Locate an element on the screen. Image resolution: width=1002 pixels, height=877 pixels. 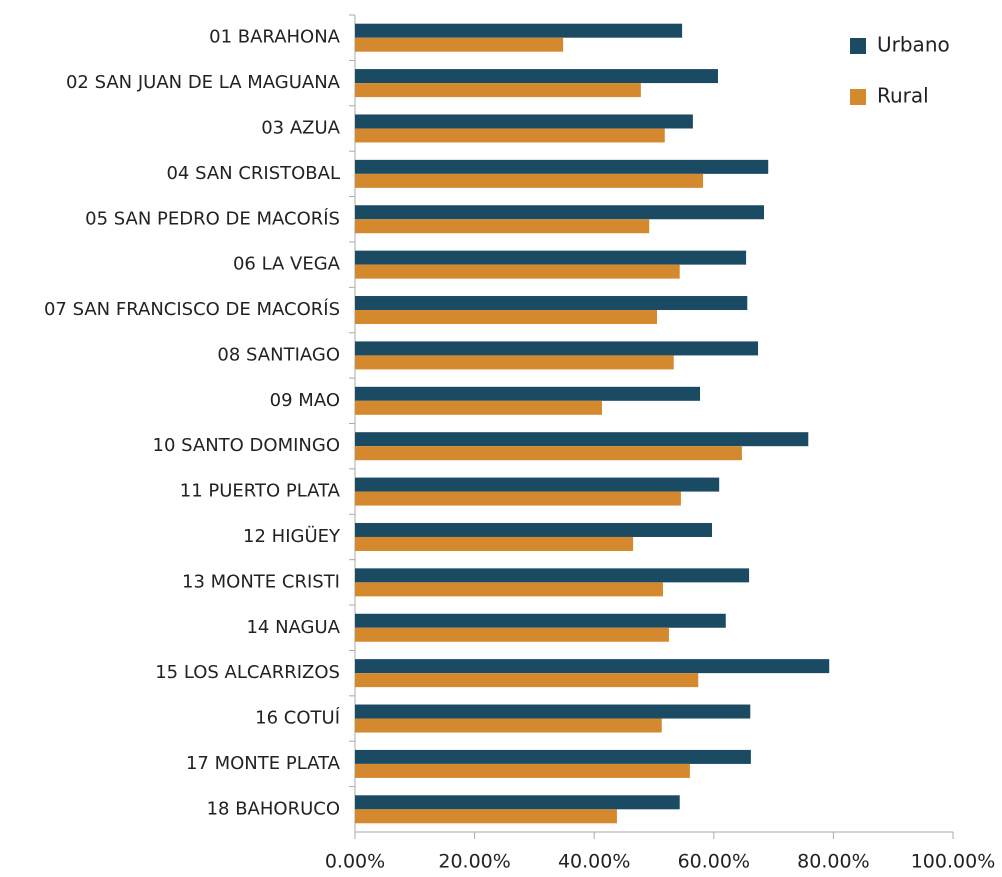
y-tick-label: 07 SAN FRANCISCO DE MACORÍS is located at coordinates (192, 309).